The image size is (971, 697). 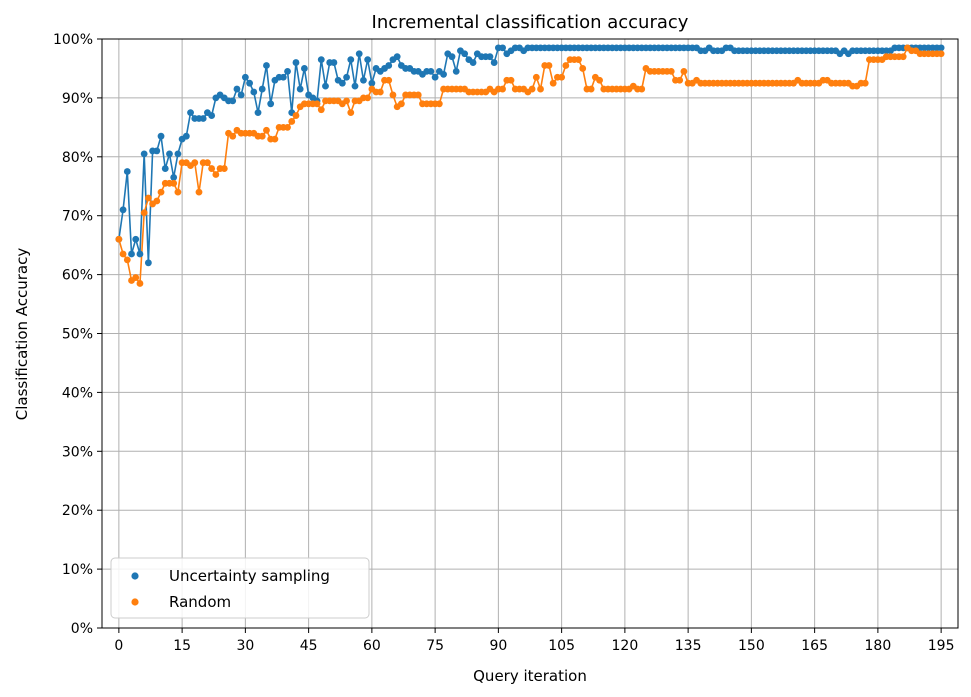 What do you see at coordinates (498, 646) in the screenshot?
I see `x-tick-label: 90` at bounding box center [498, 646].